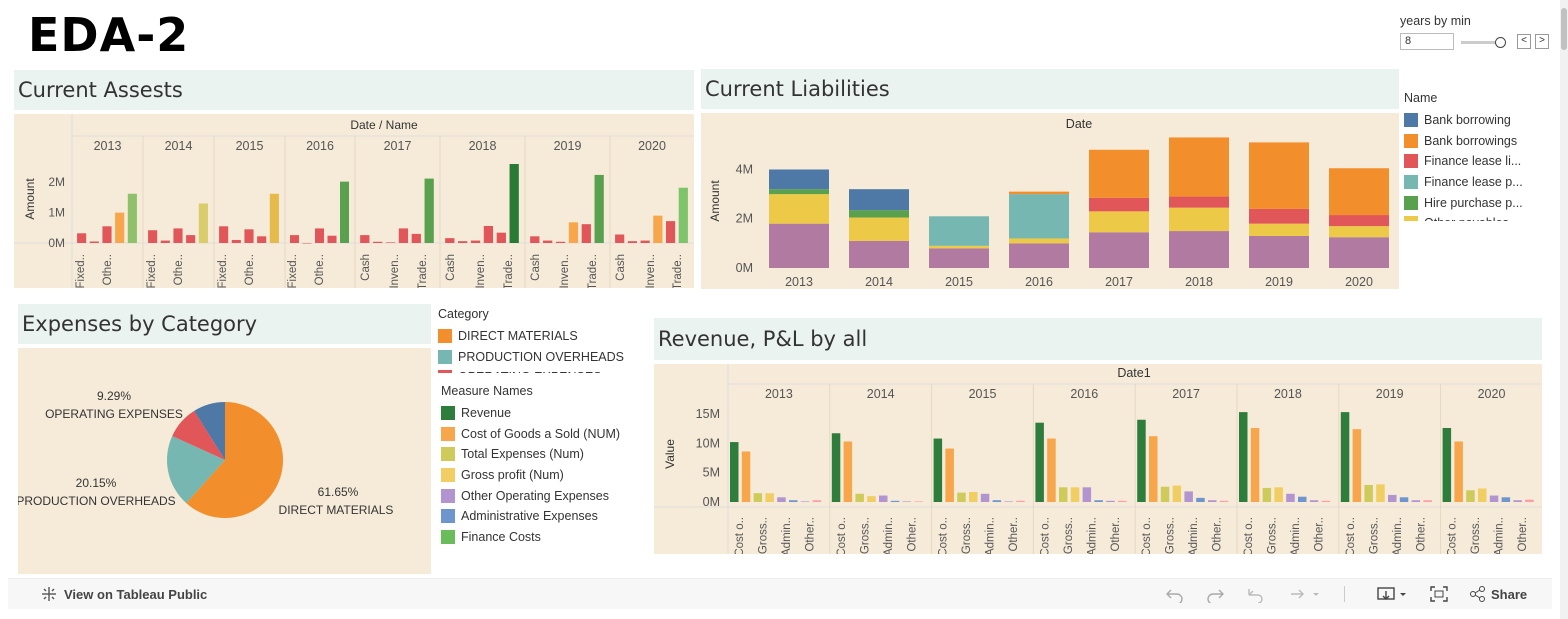 The height and width of the screenshot is (619, 1568). I want to click on page-scrollbar, so click(1564, 309).